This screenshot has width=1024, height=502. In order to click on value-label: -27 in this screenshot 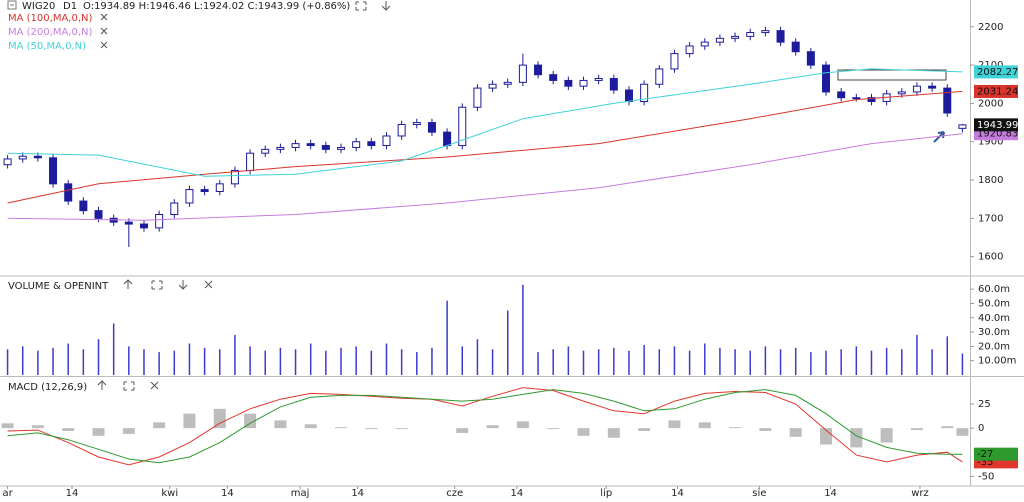, I will do `click(985, 454)`.